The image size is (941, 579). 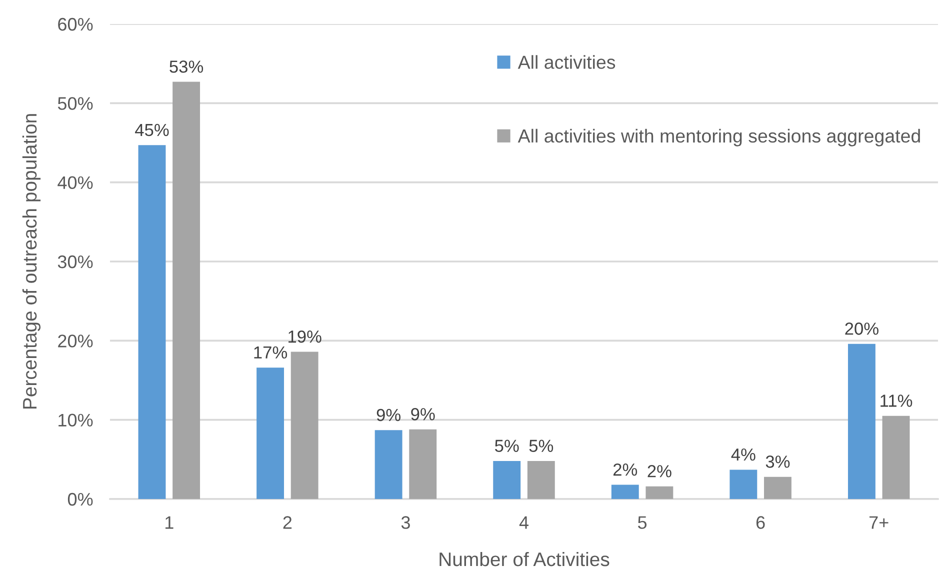 What do you see at coordinates (75, 183) in the screenshot?
I see `y-tick-label: 40%` at bounding box center [75, 183].